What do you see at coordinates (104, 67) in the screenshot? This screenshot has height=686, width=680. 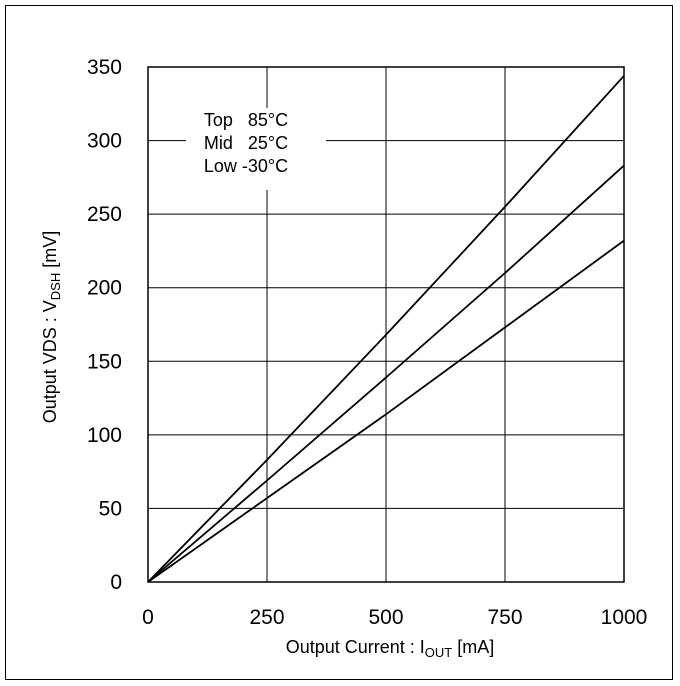 I see `y-tick-label: 350` at bounding box center [104, 67].